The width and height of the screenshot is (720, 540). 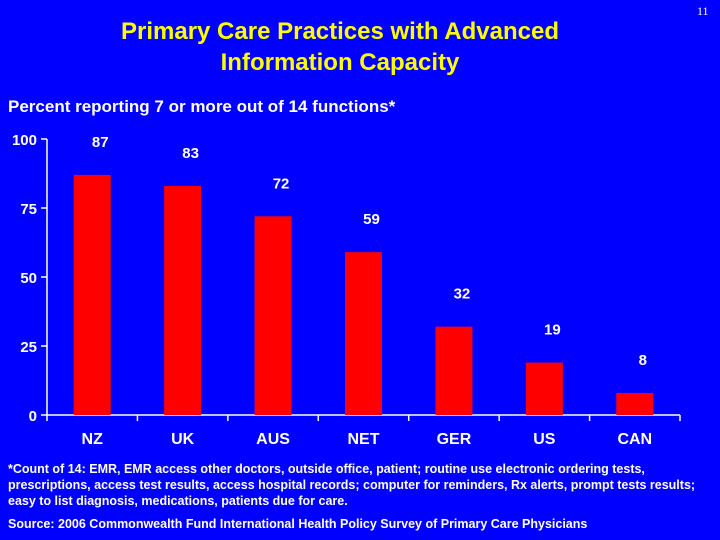 I want to click on x-tick-label: GER, so click(x=454, y=439).